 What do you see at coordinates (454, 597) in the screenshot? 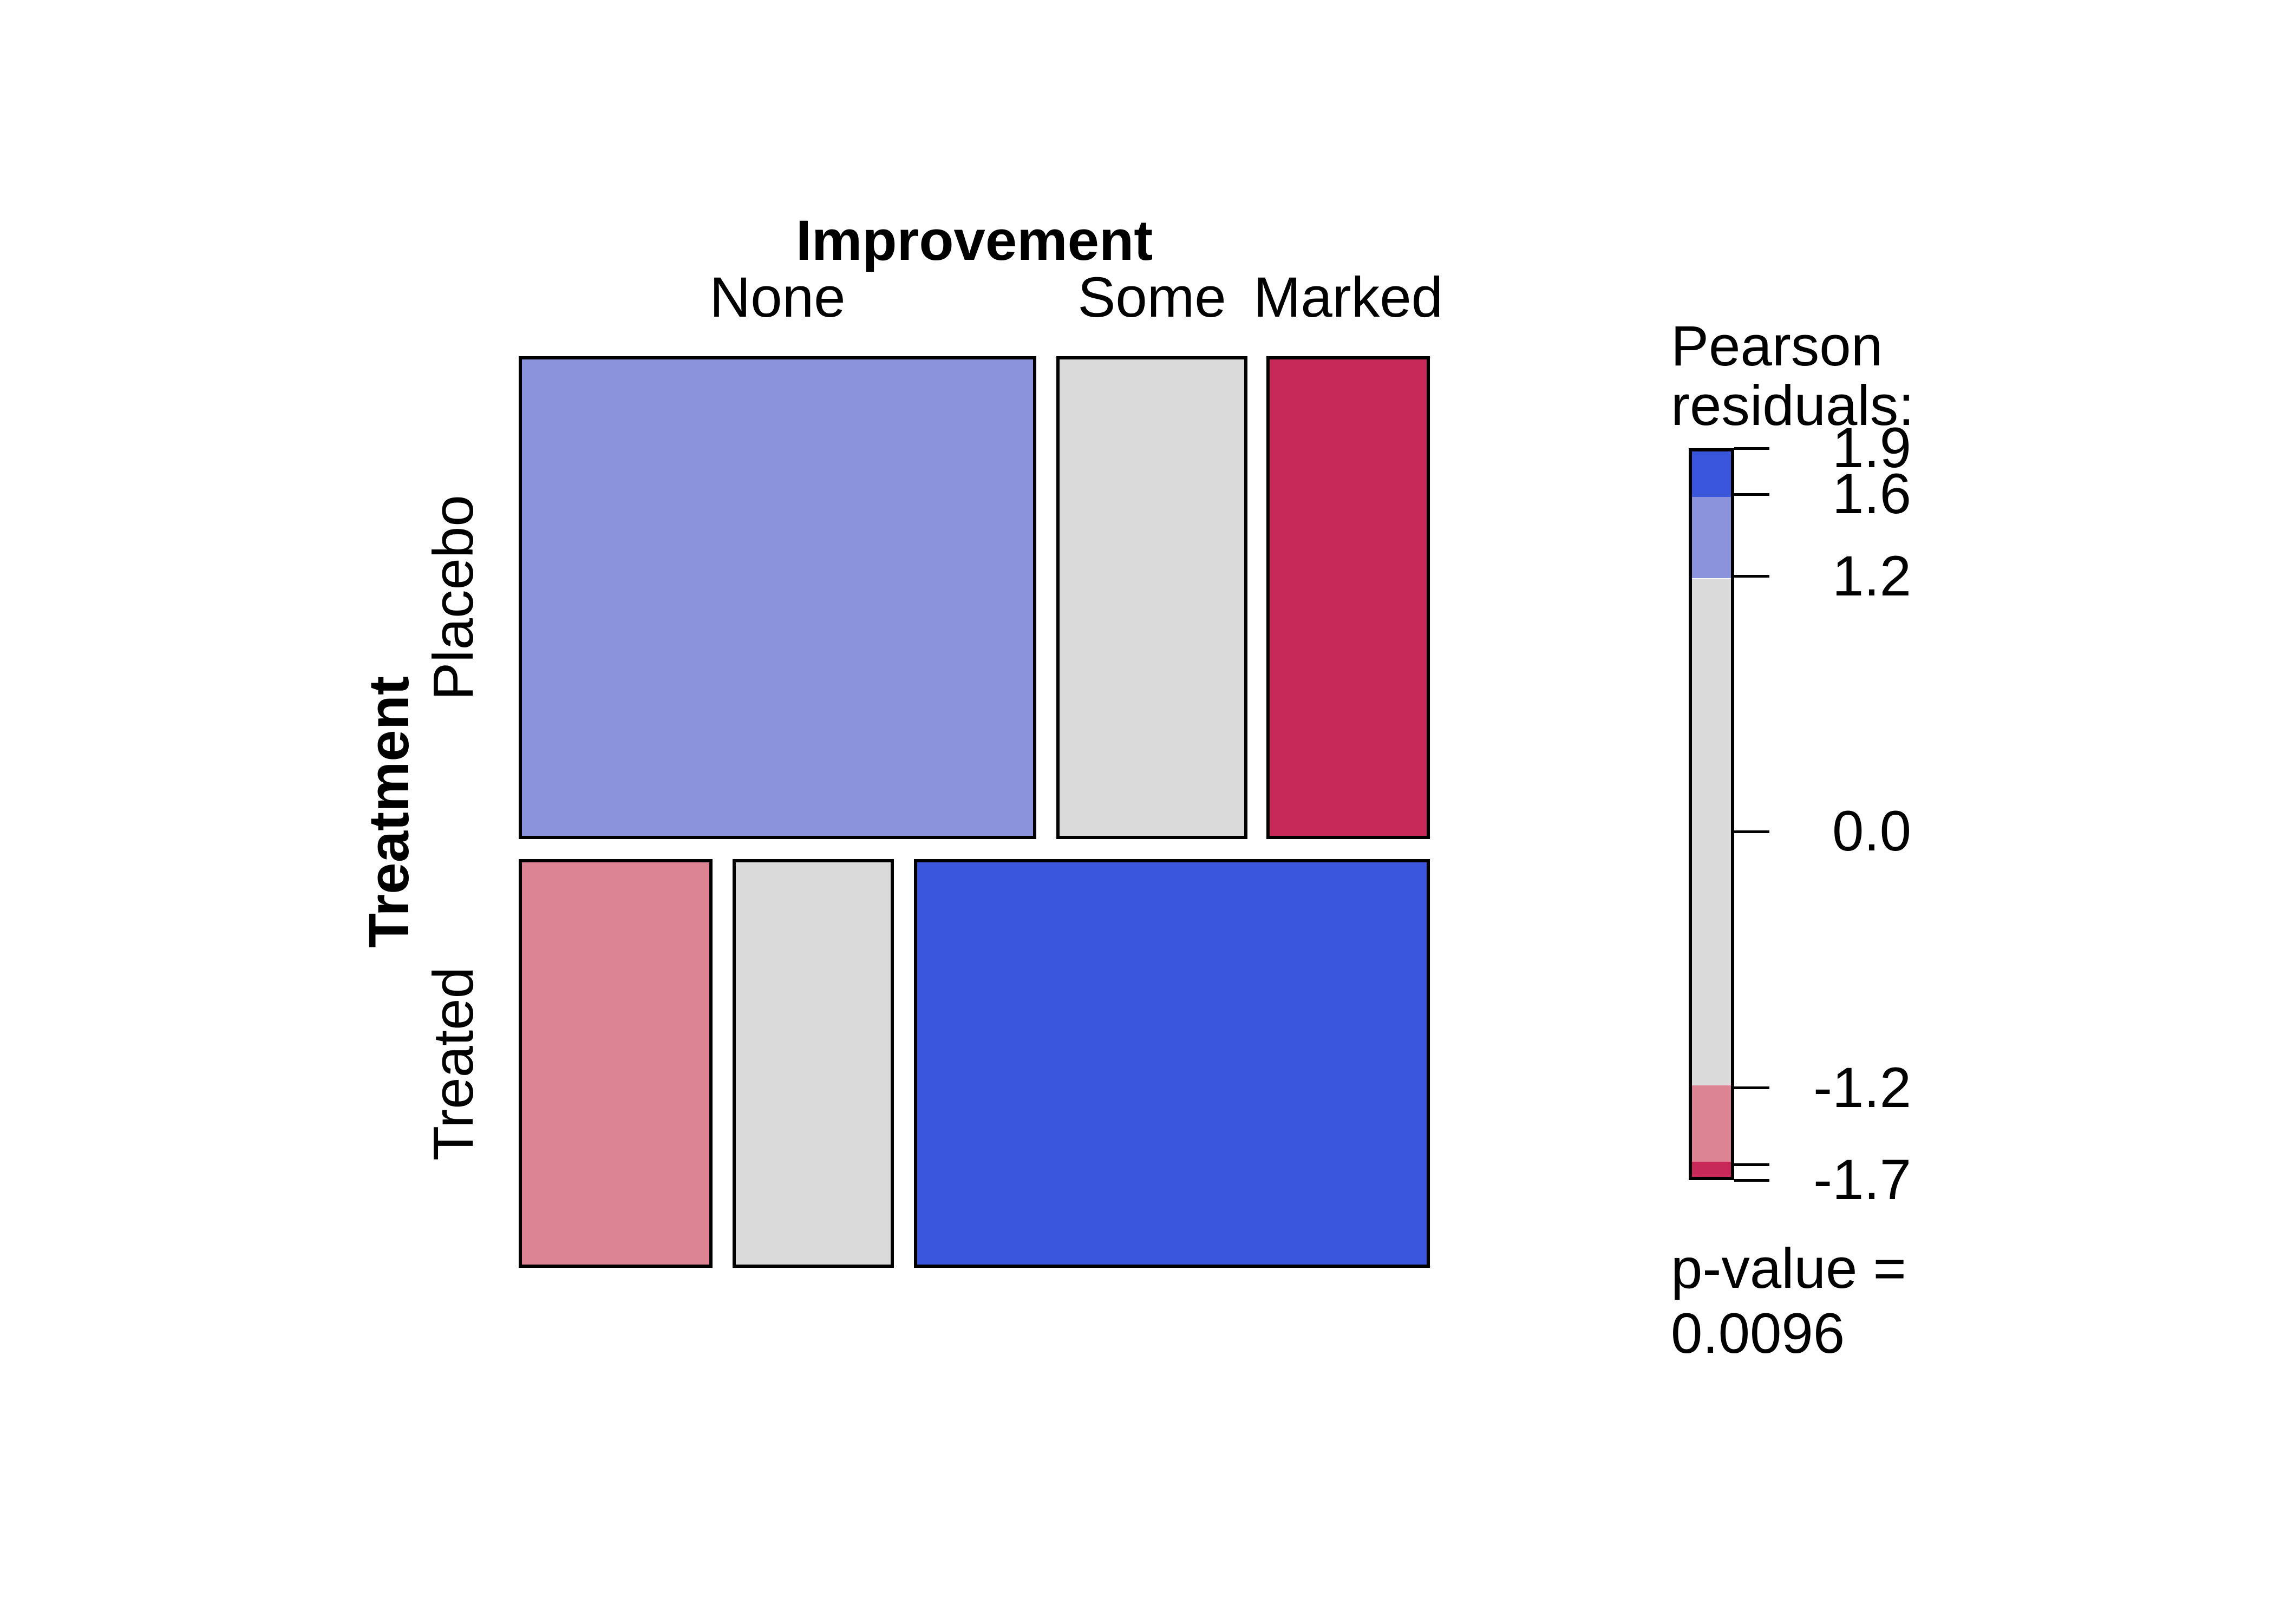
I see `row-label-placebo: Placebo` at bounding box center [454, 597].